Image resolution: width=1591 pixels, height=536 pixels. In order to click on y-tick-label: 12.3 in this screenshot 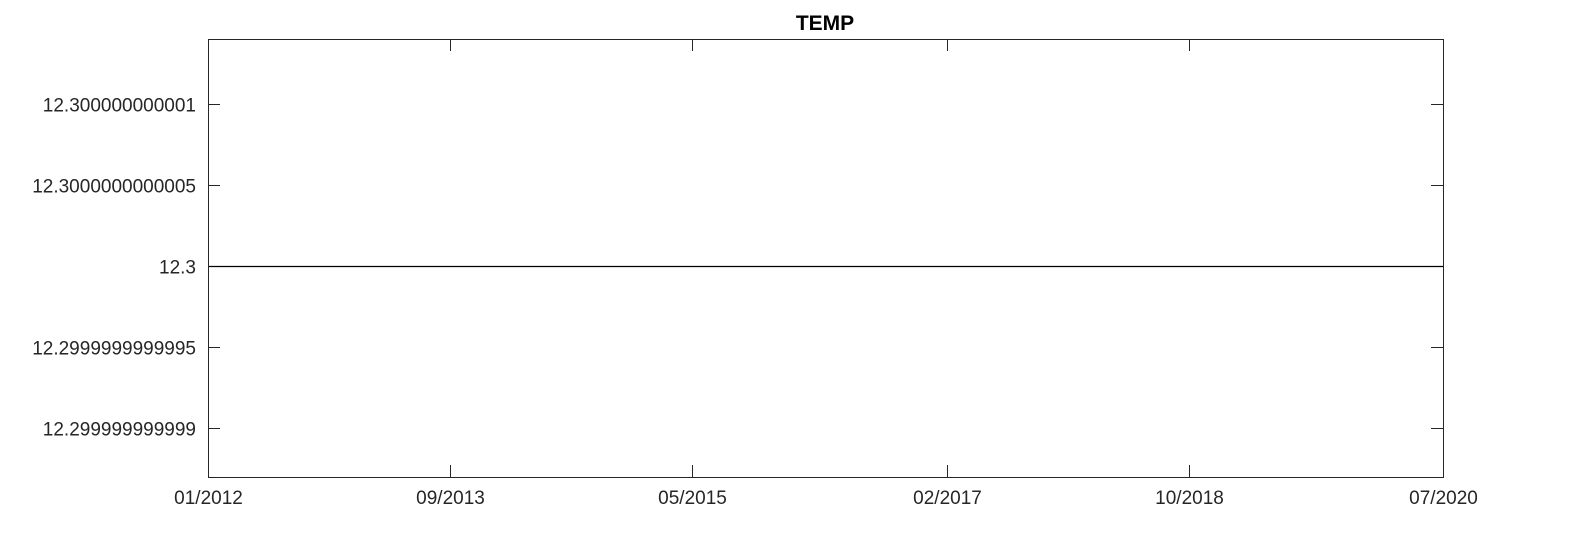, I will do `click(177, 268)`.